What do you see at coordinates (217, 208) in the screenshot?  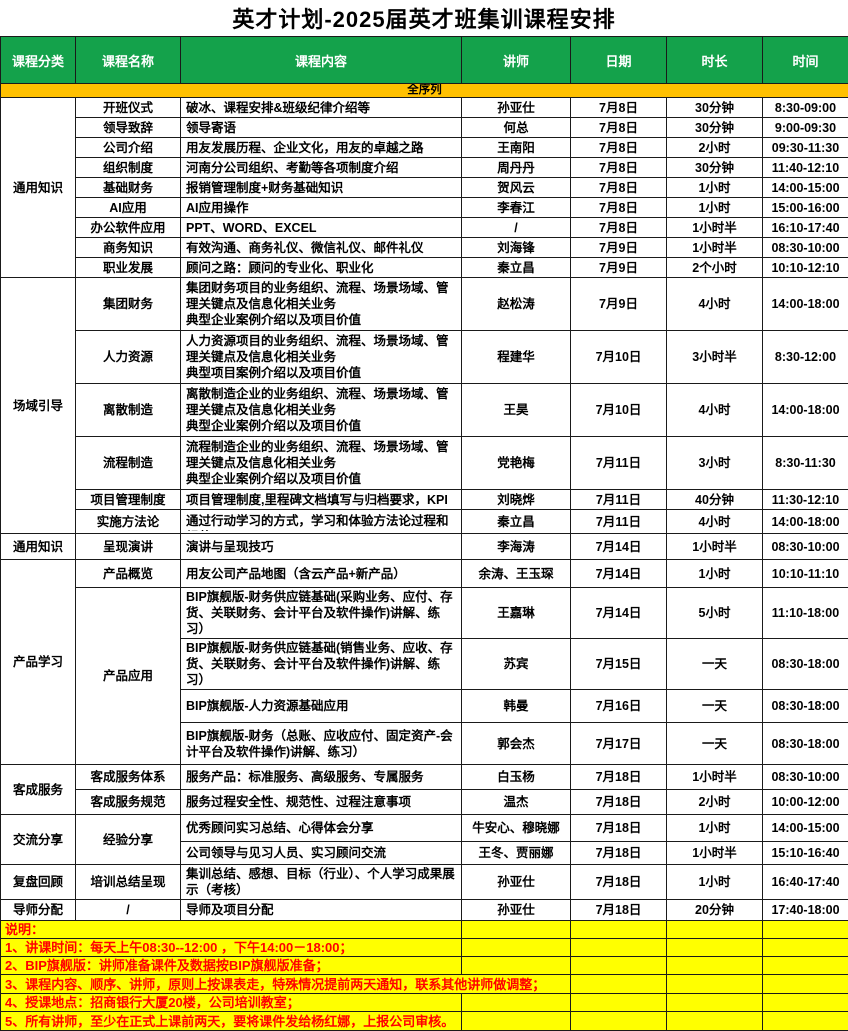 I see `content-text: AI应用操作` at bounding box center [217, 208].